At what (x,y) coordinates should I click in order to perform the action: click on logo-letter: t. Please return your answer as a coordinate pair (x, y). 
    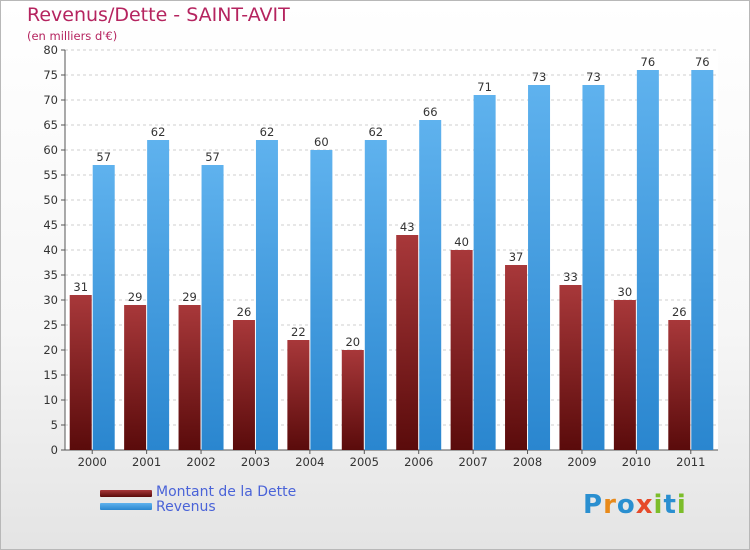
    Looking at the image, I should click on (670, 505).